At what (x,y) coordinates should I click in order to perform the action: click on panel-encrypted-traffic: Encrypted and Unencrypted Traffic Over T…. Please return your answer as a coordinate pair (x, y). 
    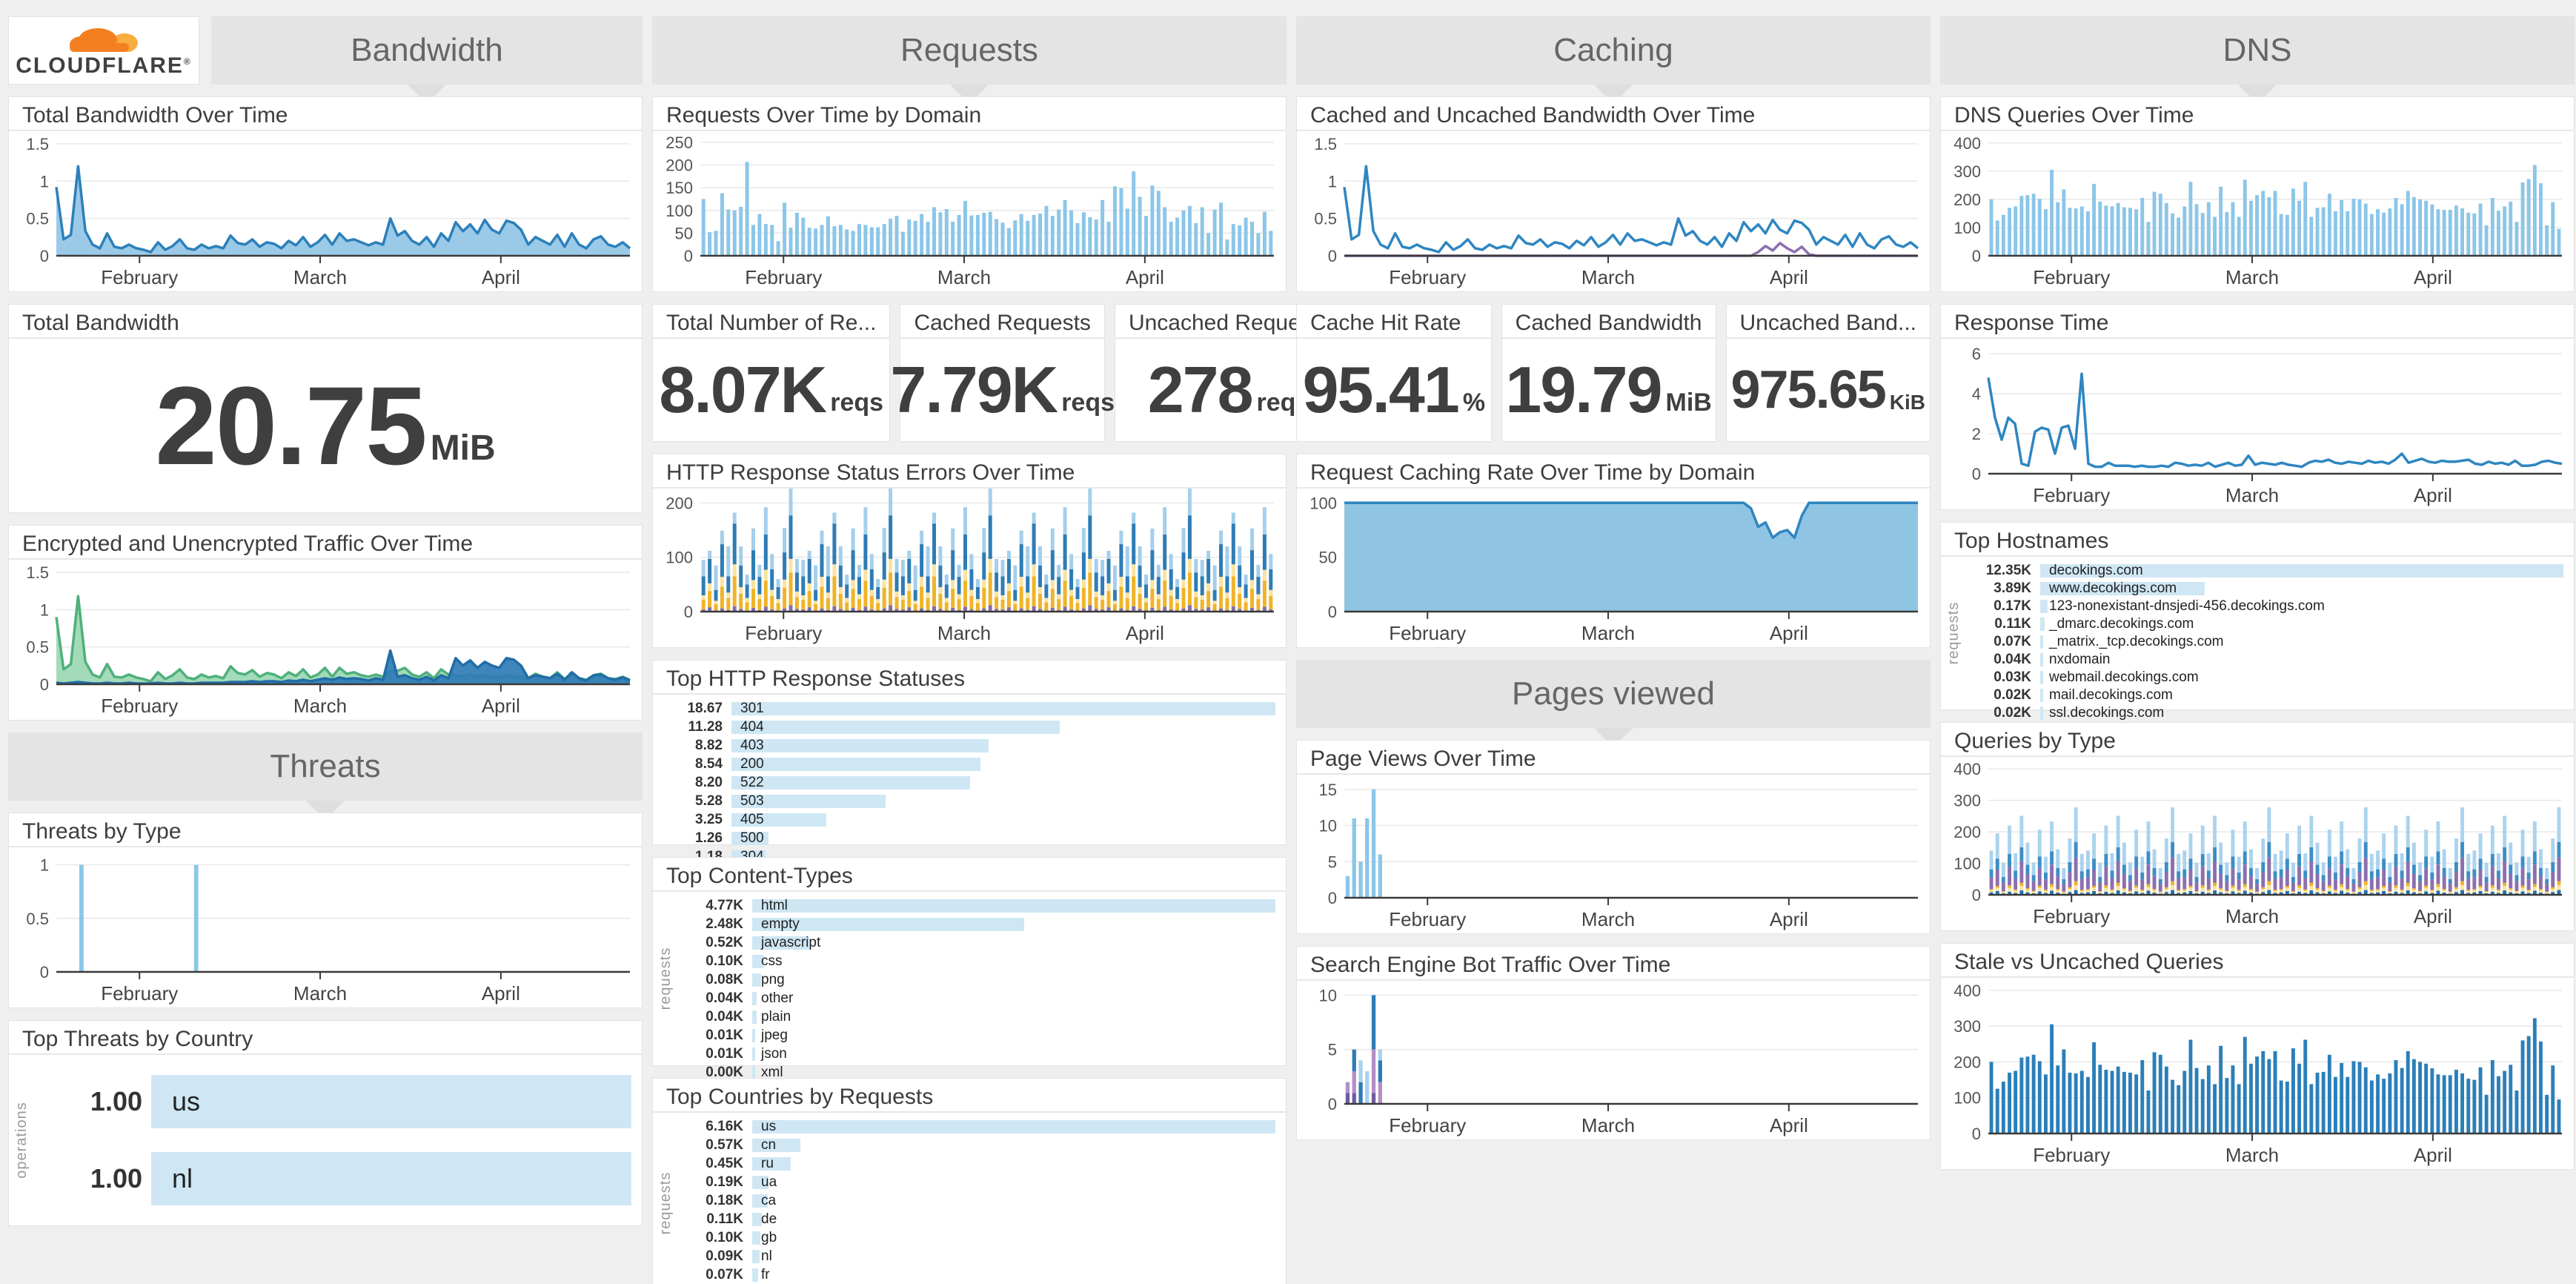
    Looking at the image, I should click on (325, 623).